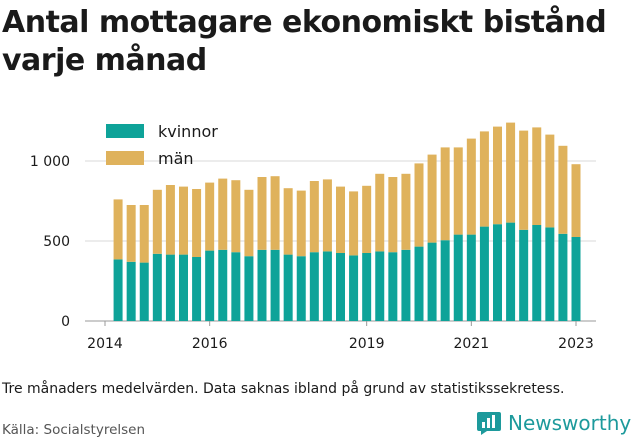  I want to click on y-axis-ticks: 0 500 1 000, so click(50, 242).